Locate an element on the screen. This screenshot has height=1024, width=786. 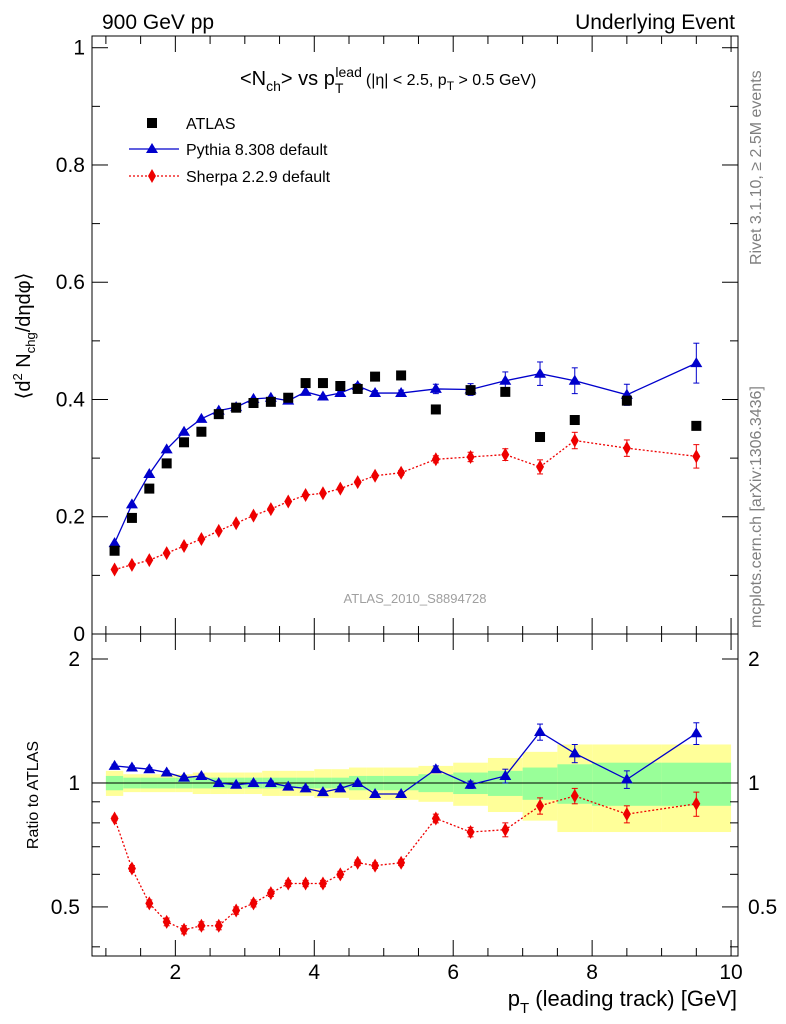
ratio-y-tick-label-right: 2 is located at coordinates (754, 659).